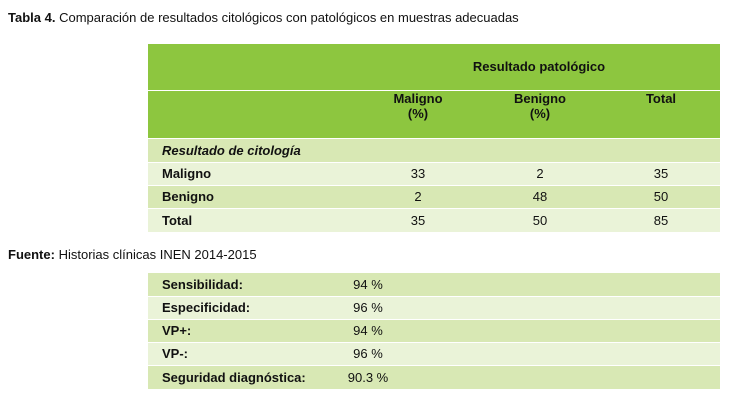 This screenshot has height=406, width=732. What do you see at coordinates (539, 67) in the screenshot?
I see `group-header: Resultado patológico` at bounding box center [539, 67].